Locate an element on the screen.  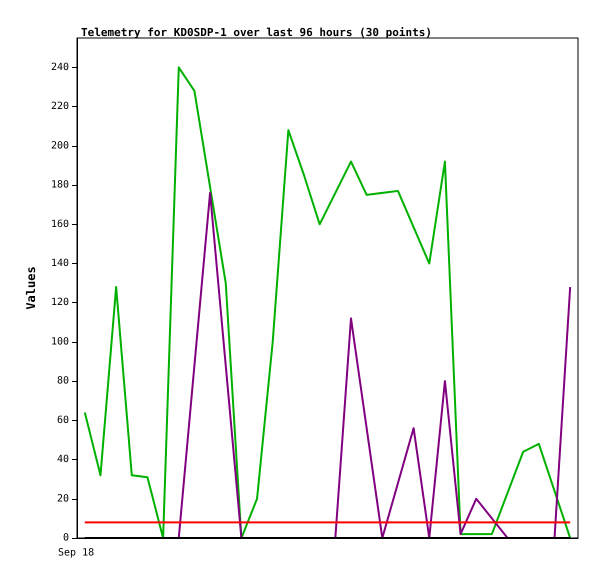
y-tick-label: 200 is located at coordinates (59, 146).